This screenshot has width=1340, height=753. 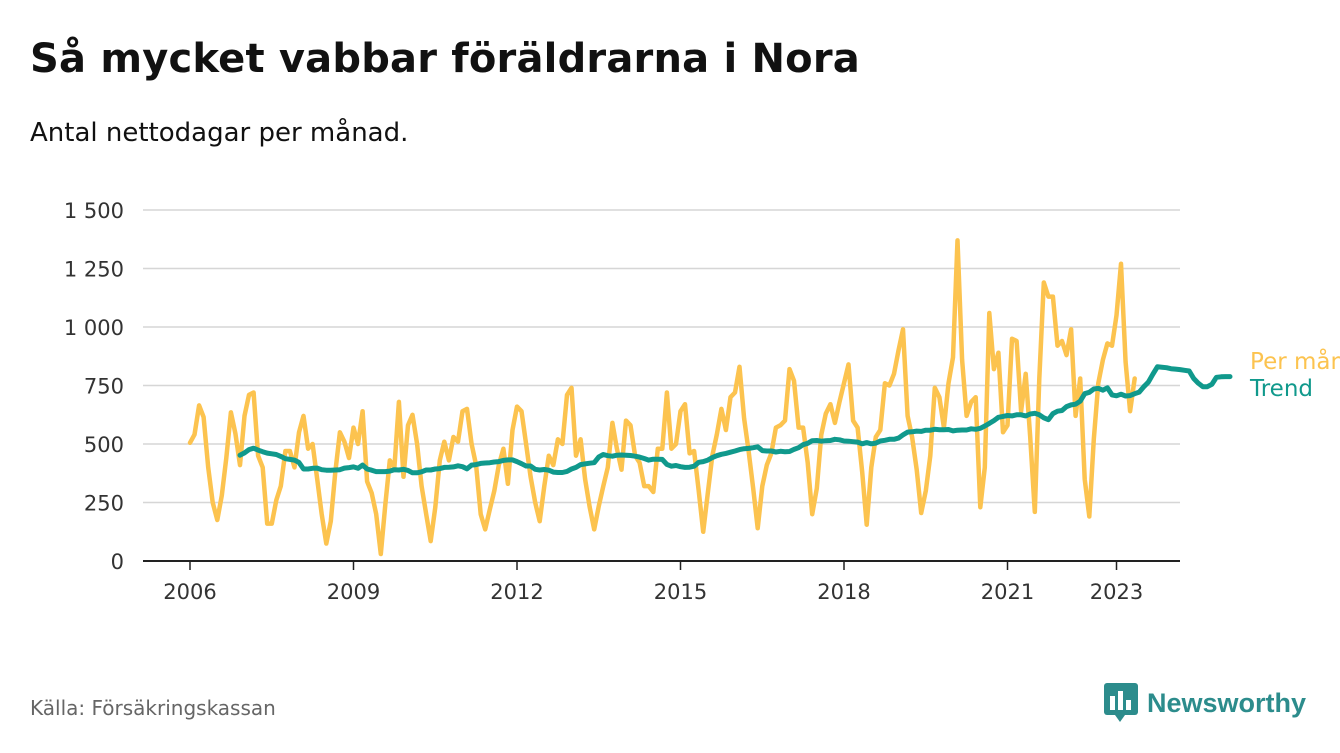 I want to click on series-label: Per månad, so click(x=1295, y=361).